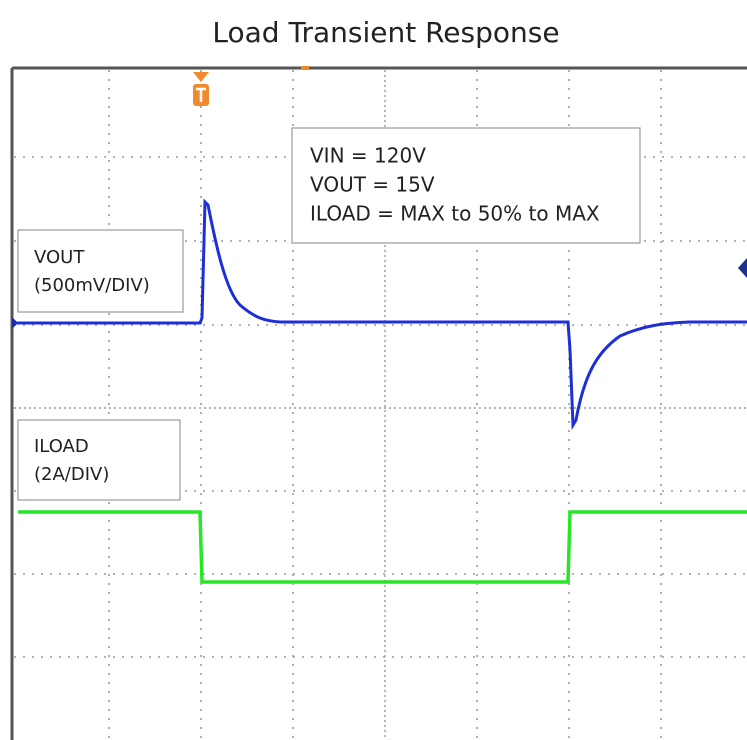 The image size is (747, 740). I want to click on trigger-marker, so click(251, 86).